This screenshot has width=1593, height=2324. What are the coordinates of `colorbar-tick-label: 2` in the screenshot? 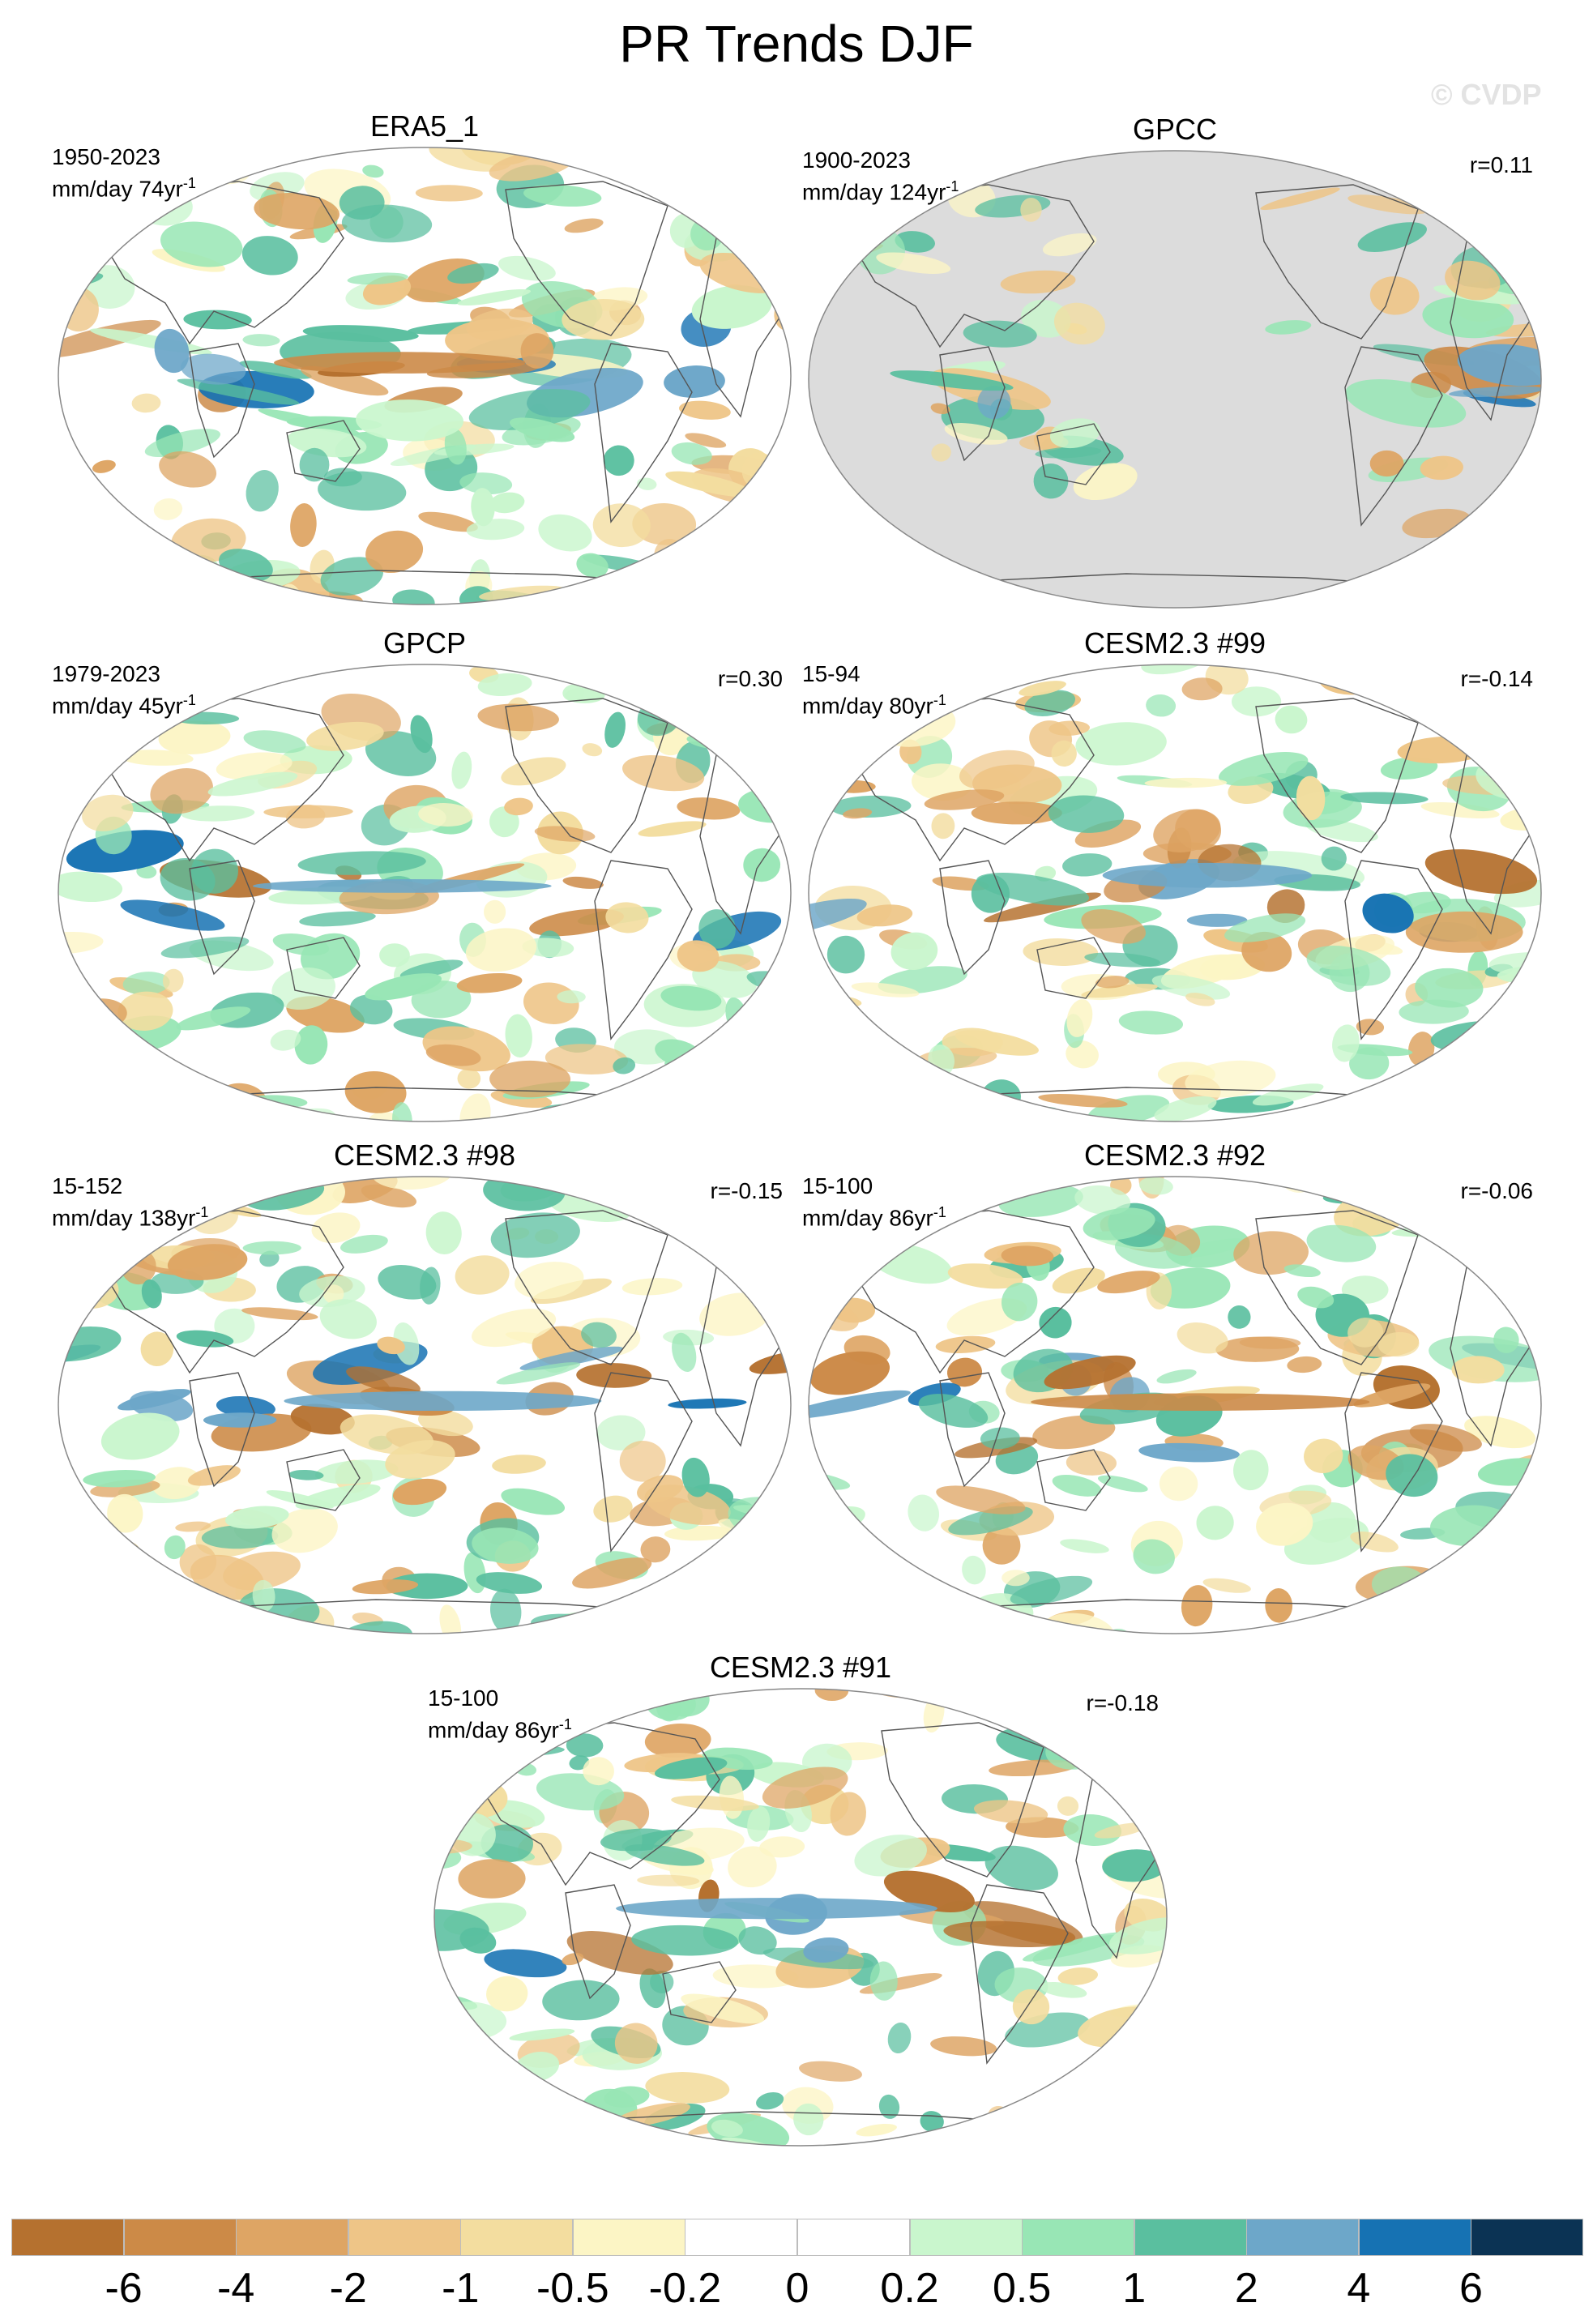 It's located at (1246, 2288).